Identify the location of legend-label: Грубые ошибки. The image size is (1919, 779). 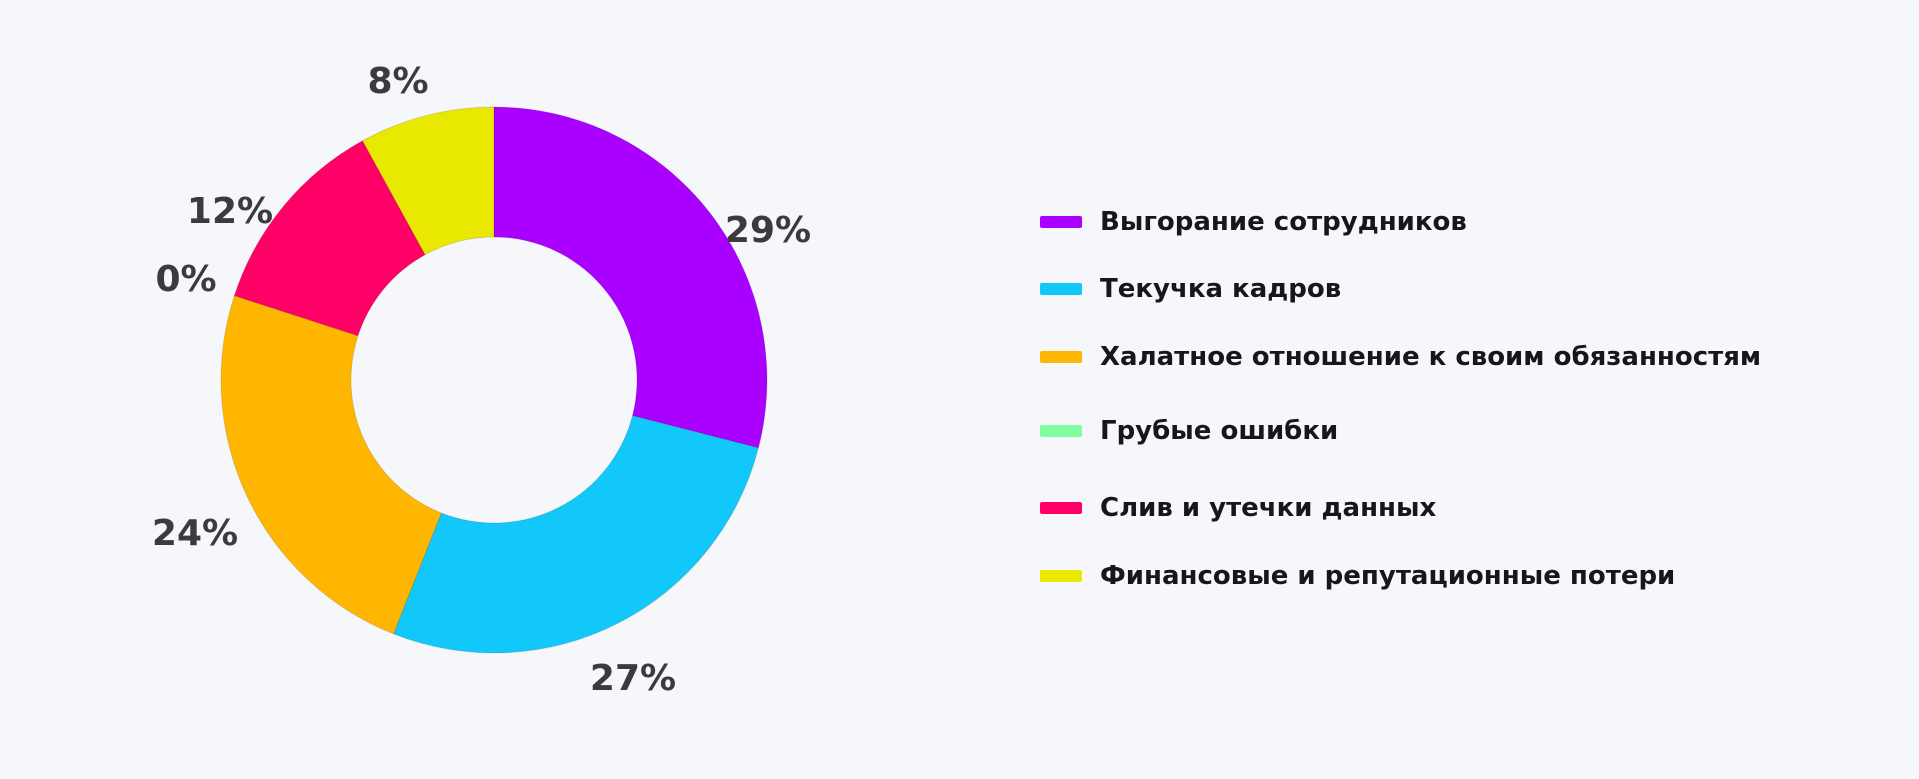
(1219, 431).